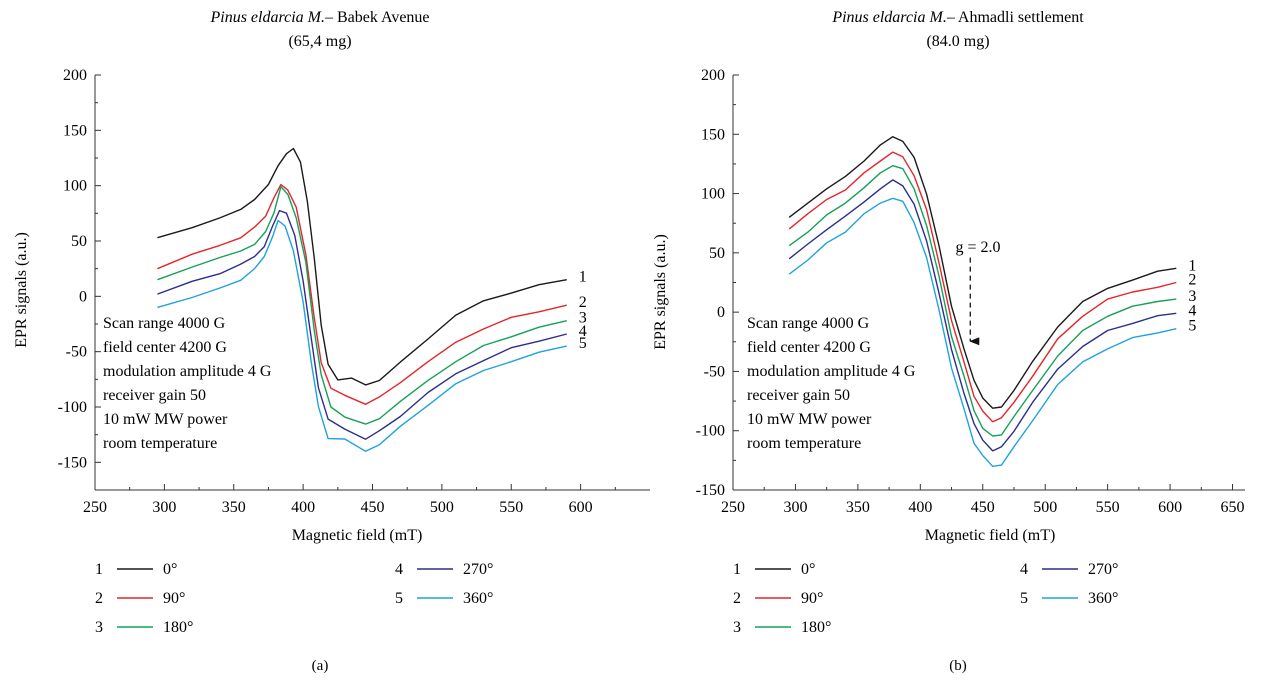 The width and height of the screenshot is (1270, 682). I want to click on x-axis-label: Magnetic field (mT), so click(357, 535).